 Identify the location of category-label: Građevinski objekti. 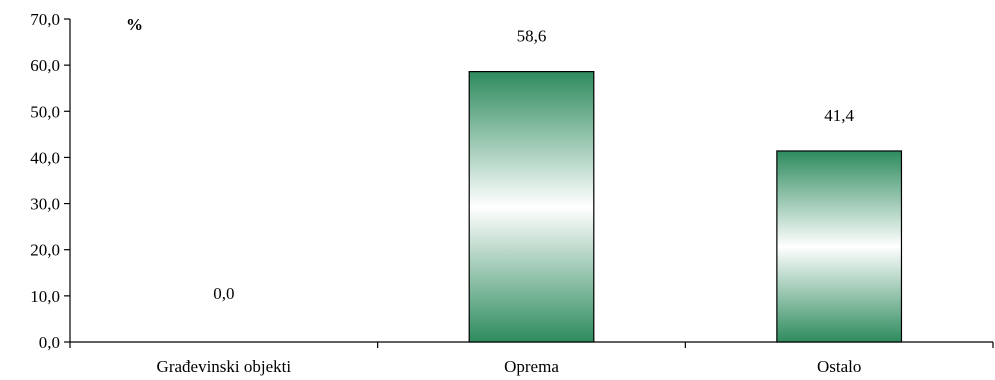
(224, 366).